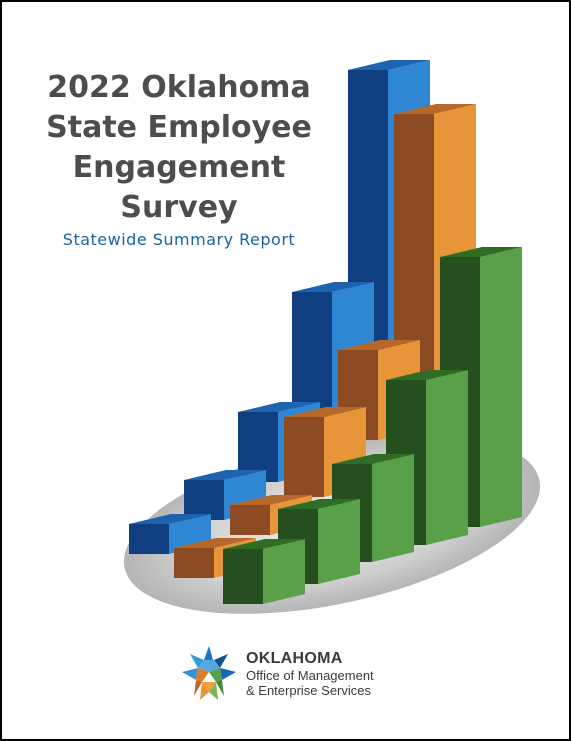  I want to click on title-line-4: Survey, so click(179, 207).